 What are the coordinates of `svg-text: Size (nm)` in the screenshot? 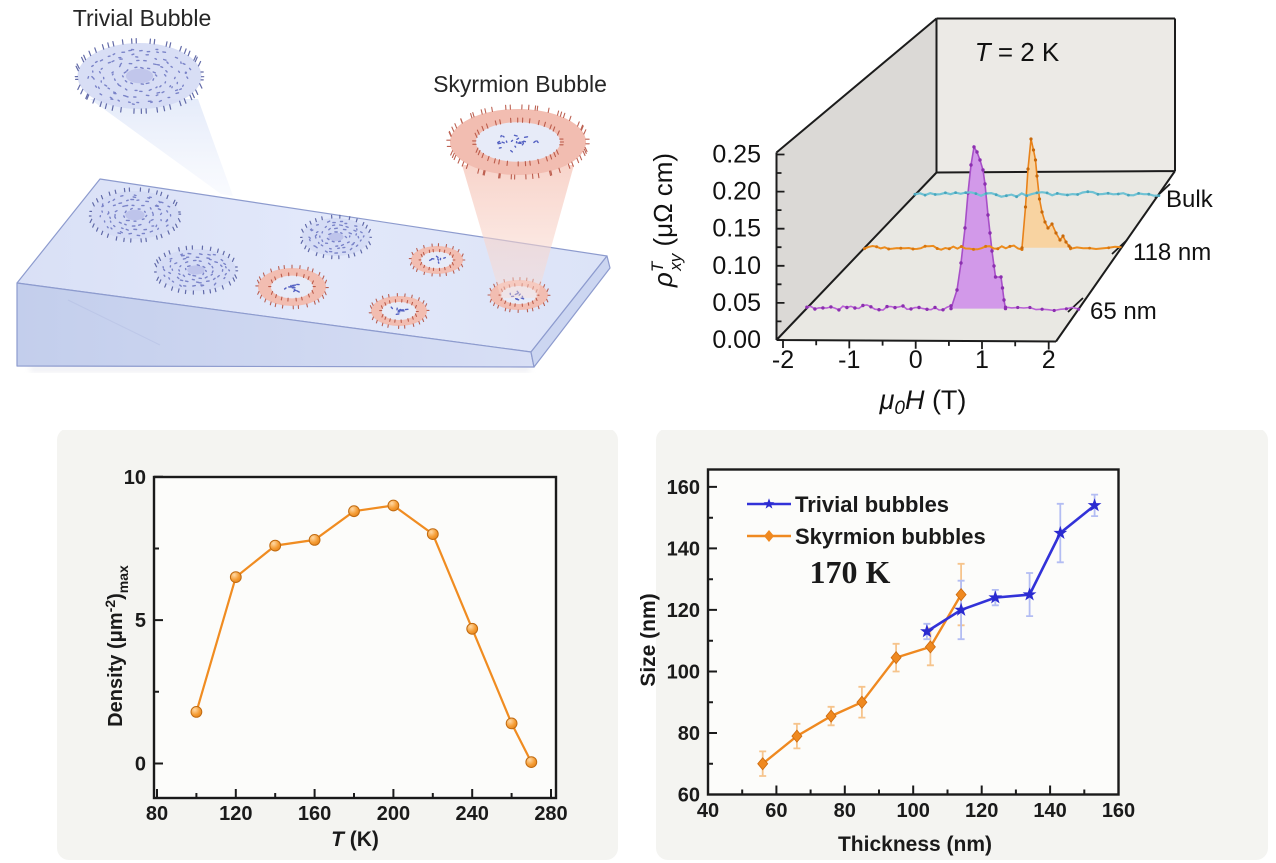 It's located at (650, 639).